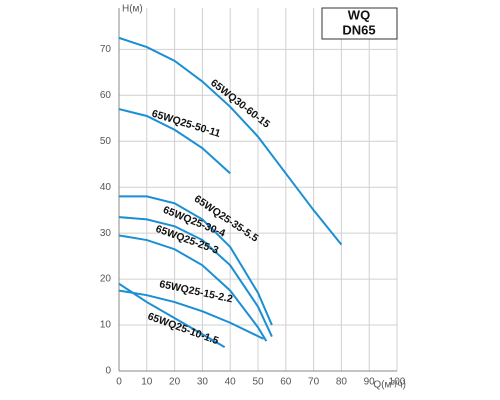 The width and height of the screenshot is (500, 400). I want to click on y-tick-label: 20, so click(106, 279).